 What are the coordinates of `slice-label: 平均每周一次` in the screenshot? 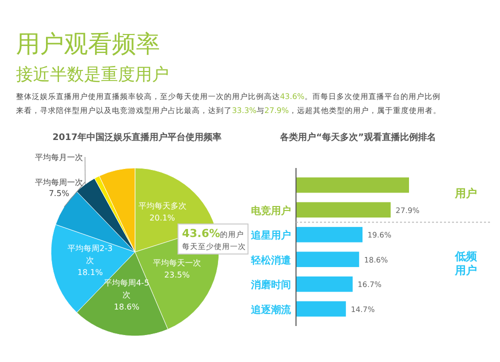 It's located at (59, 182).